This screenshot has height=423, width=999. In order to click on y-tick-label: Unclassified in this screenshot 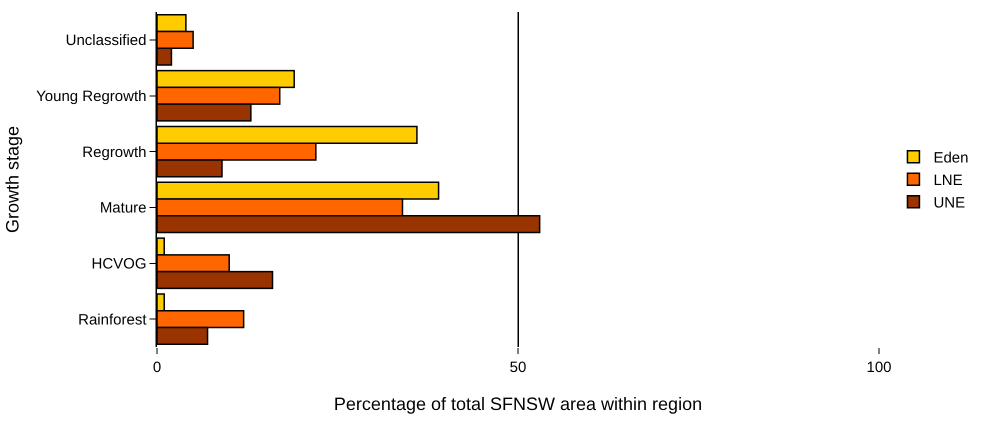, I will do `click(106, 41)`.